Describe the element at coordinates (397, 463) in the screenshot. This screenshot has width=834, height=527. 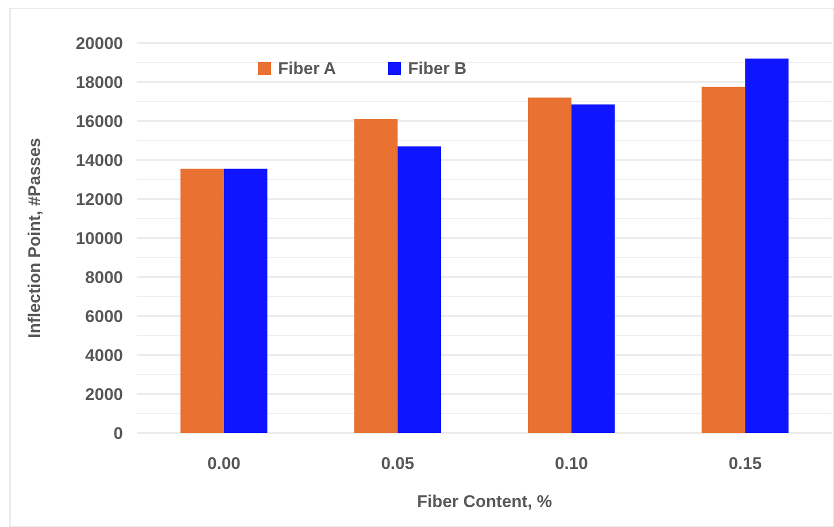
I see `x-tick-label: 0.05` at that location.